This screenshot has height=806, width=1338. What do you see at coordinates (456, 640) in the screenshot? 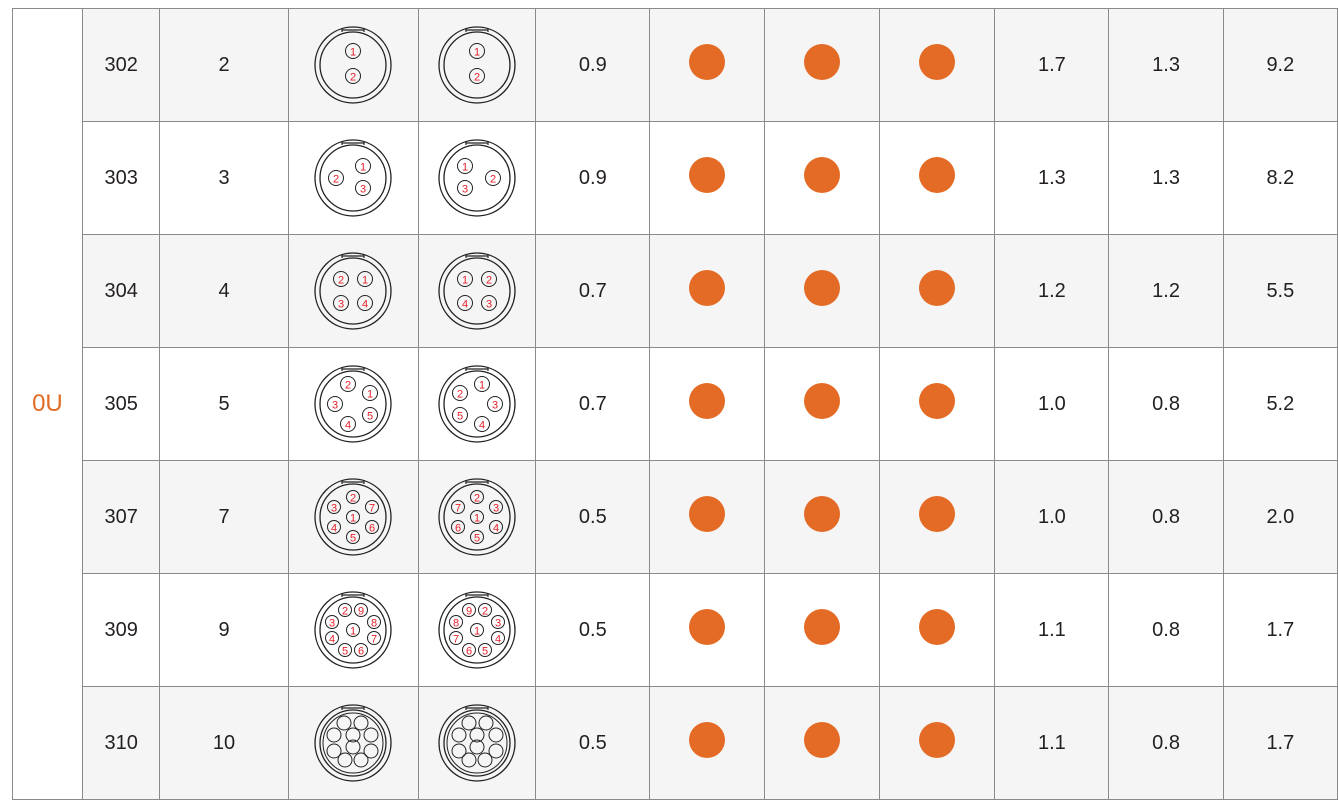
I see `pin-label: 7` at bounding box center [456, 640].